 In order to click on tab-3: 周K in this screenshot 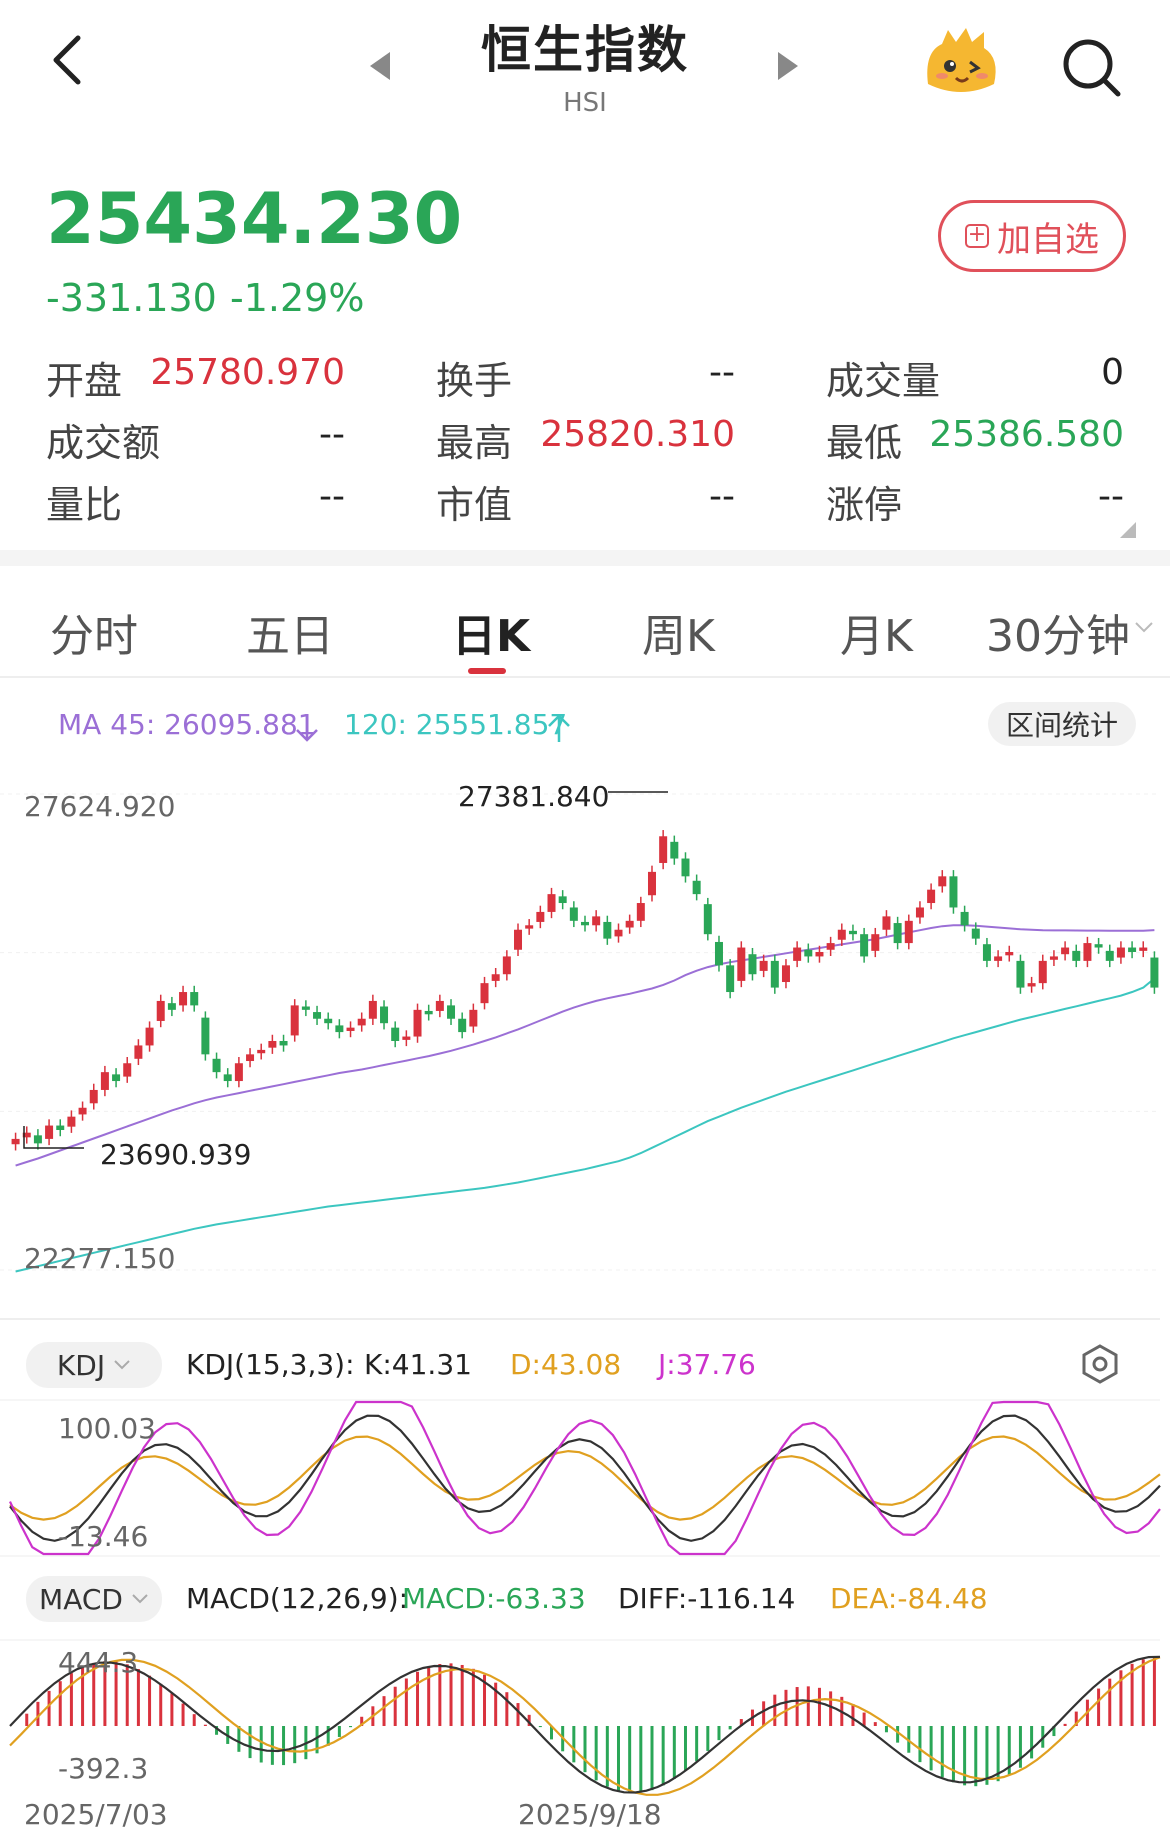, I will do `click(678, 636)`.